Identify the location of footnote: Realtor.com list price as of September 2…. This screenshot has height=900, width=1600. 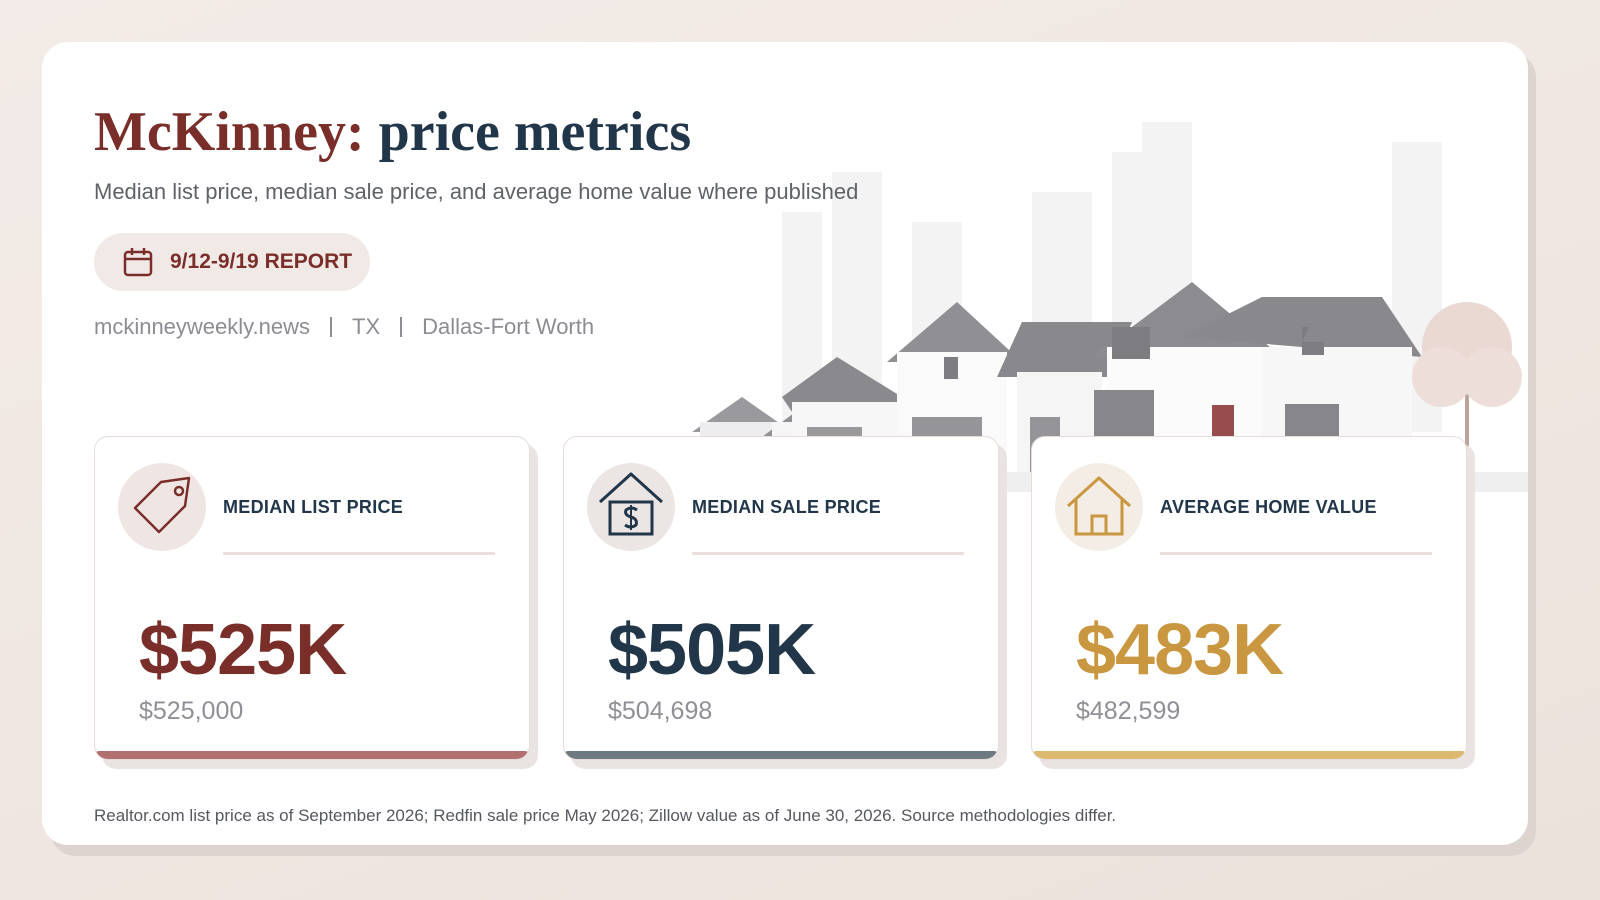
(605, 815).